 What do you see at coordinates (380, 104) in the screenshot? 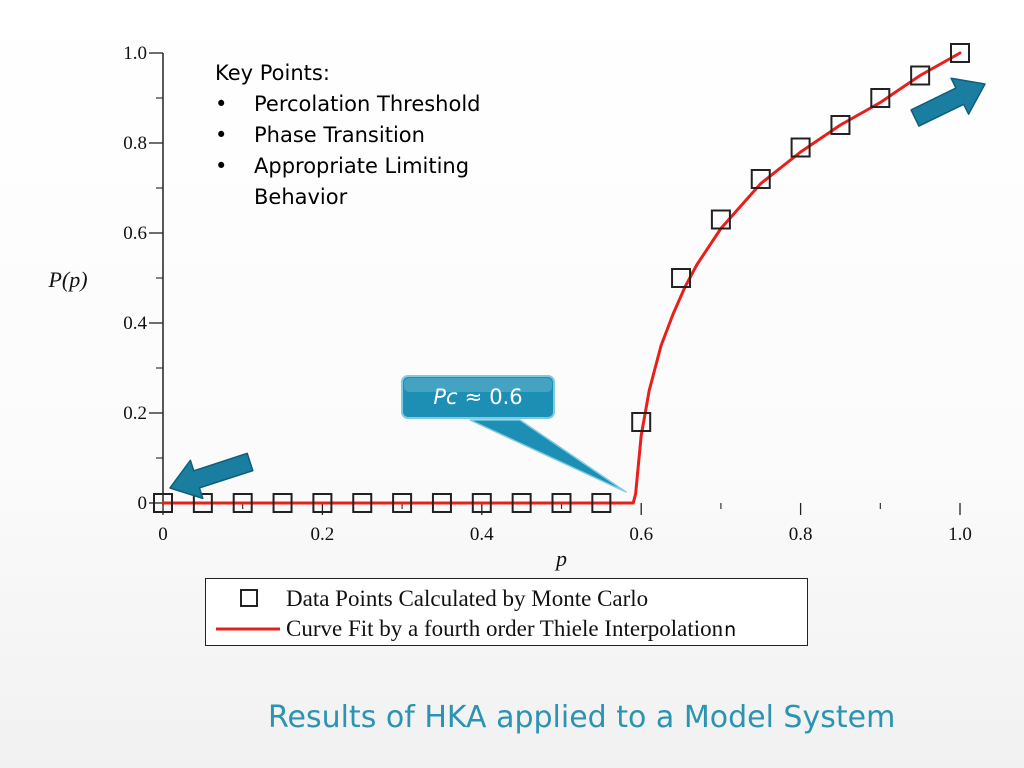
I see `key-point-item: Percolation Threshold` at bounding box center [380, 104].